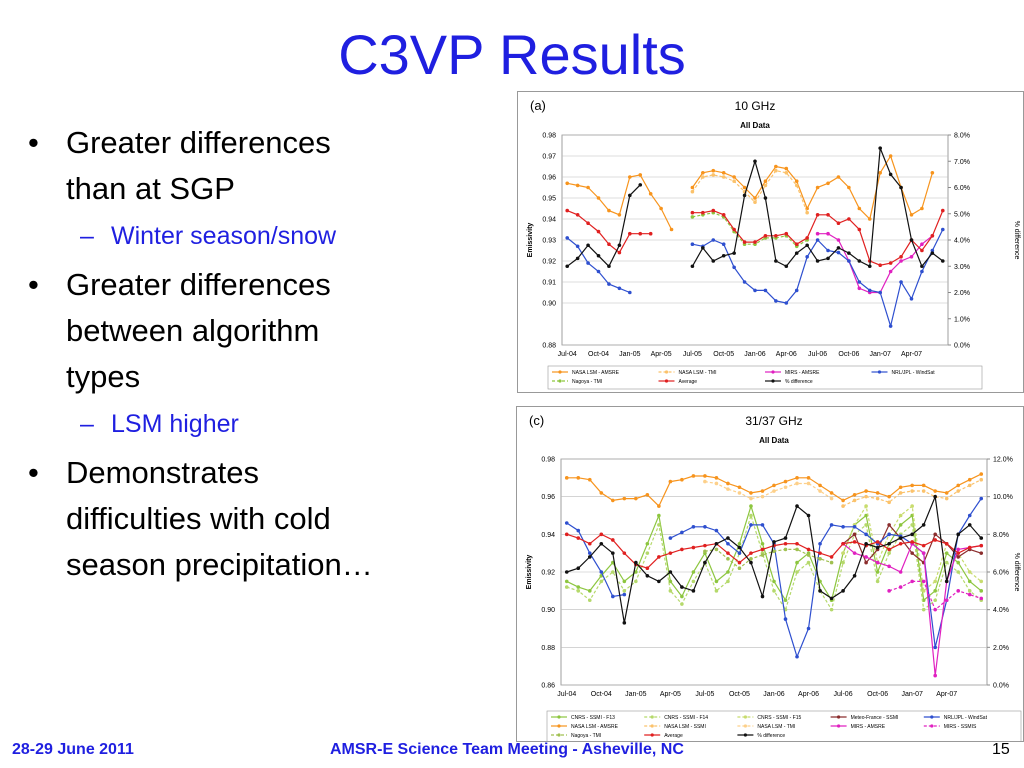 This screenshot has width=1024, height=768. What do you see at coordinates (193, 330) in the screenshot?
I see `bullet-line: between algorithm` at bounding box center [193, 330].